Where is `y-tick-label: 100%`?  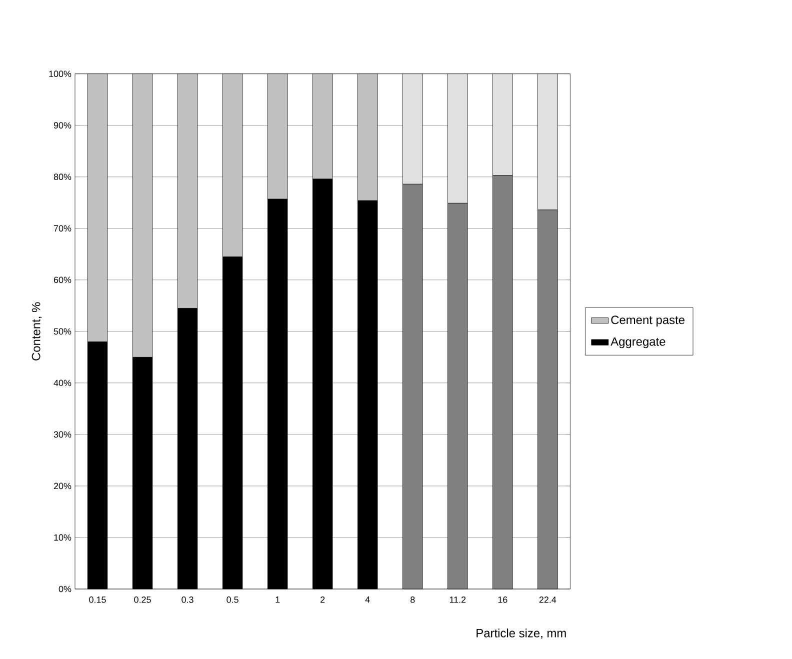 y-tick-label: 100% is located at coordinates (60, 74).